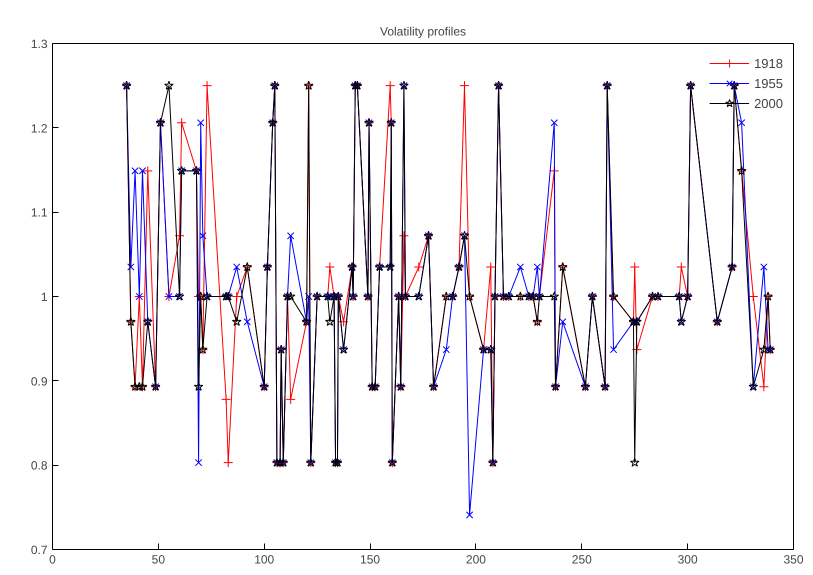 The width and height of the screenshot is (813, 575). Describe the element at coordinates (793, 559) in the screenshot. I see `x-tick-label: 350` at that location.